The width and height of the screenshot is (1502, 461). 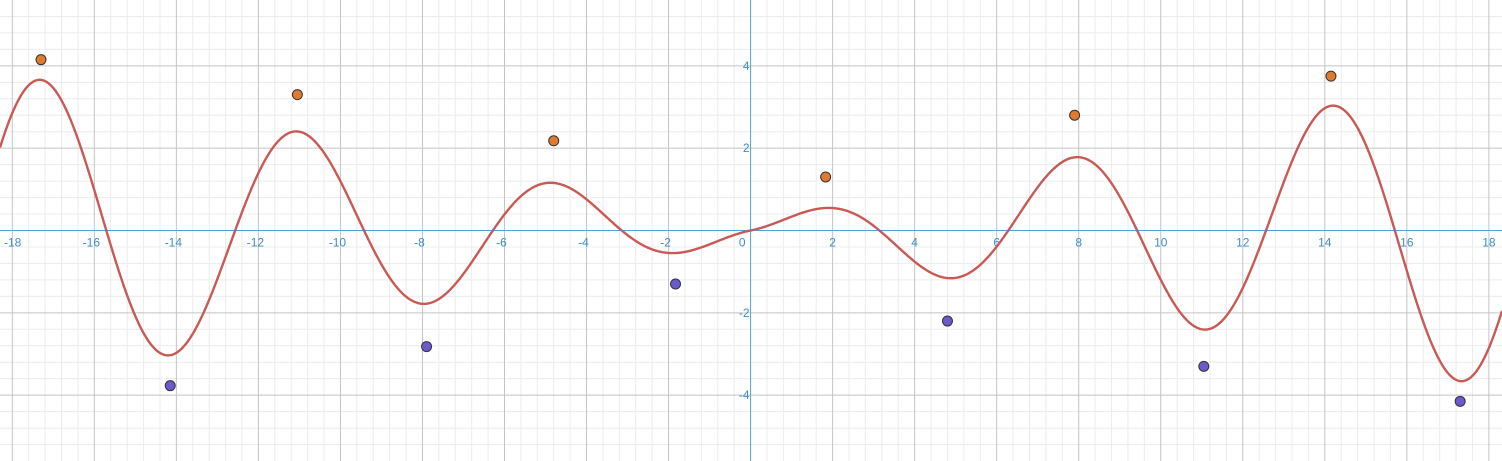 I want to click on x-tick-label: -6, so click(x=501, y=243).